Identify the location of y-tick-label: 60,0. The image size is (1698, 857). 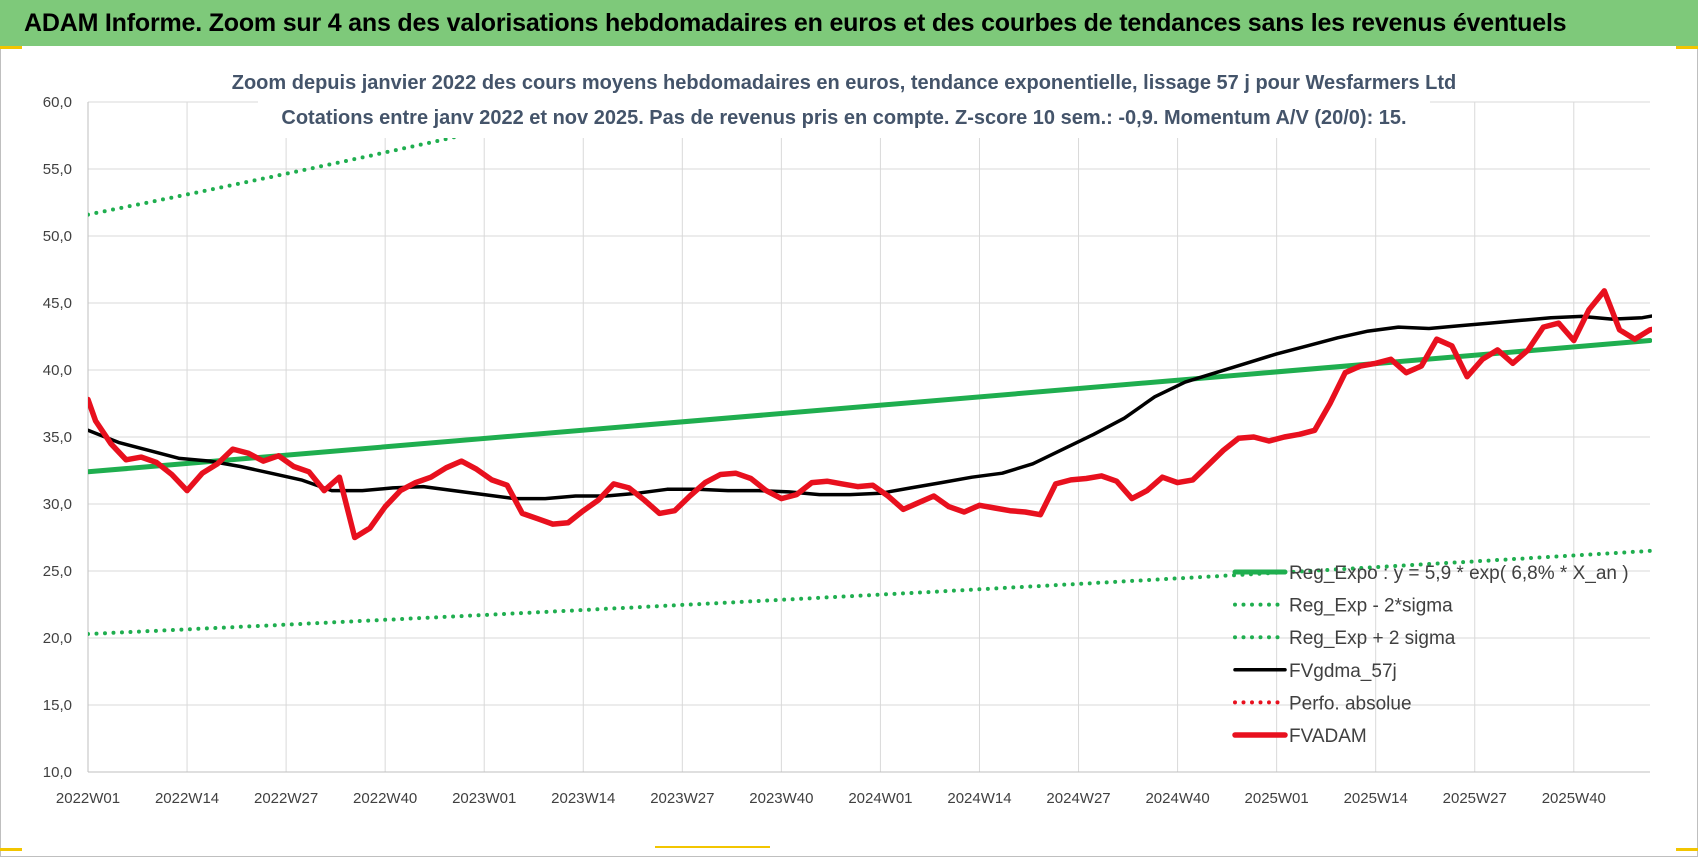
(57, 102).